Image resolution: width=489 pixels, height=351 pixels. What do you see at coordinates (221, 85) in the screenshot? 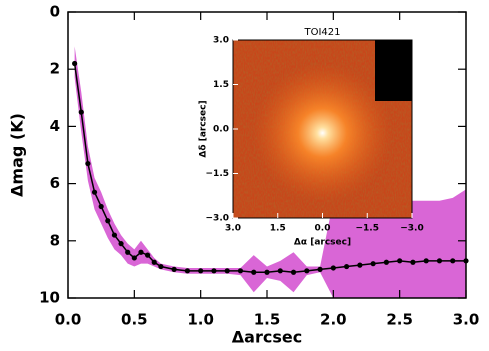
I see `y-tick-label: 1.5` at bounding box center [221, 85].